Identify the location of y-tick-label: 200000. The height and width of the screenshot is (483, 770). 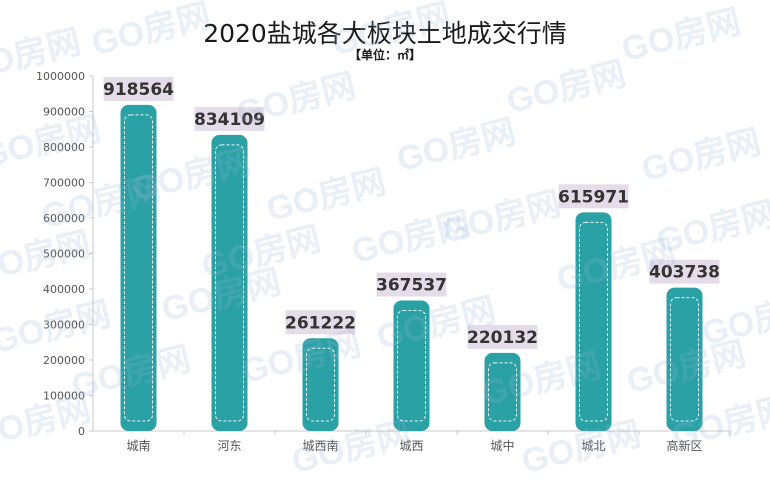
(64, 360).